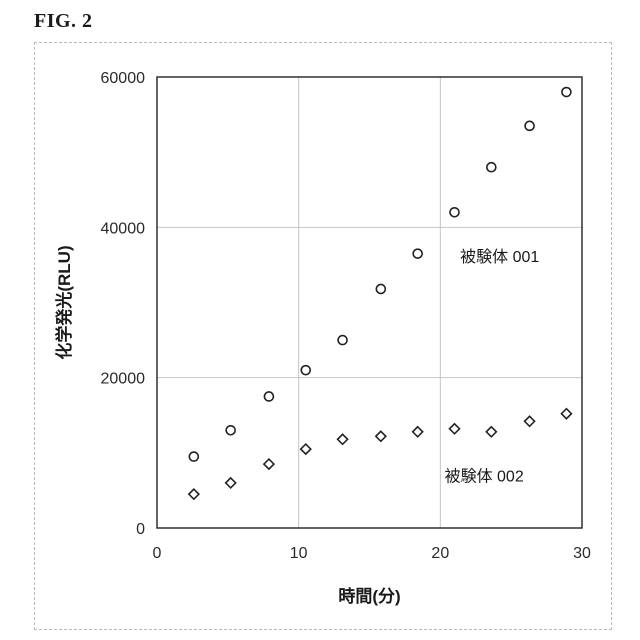 The width and height of the screenshot is (640, 640). I want to click on y-axis-title: 化学発光(RLU), so click(64, 302).